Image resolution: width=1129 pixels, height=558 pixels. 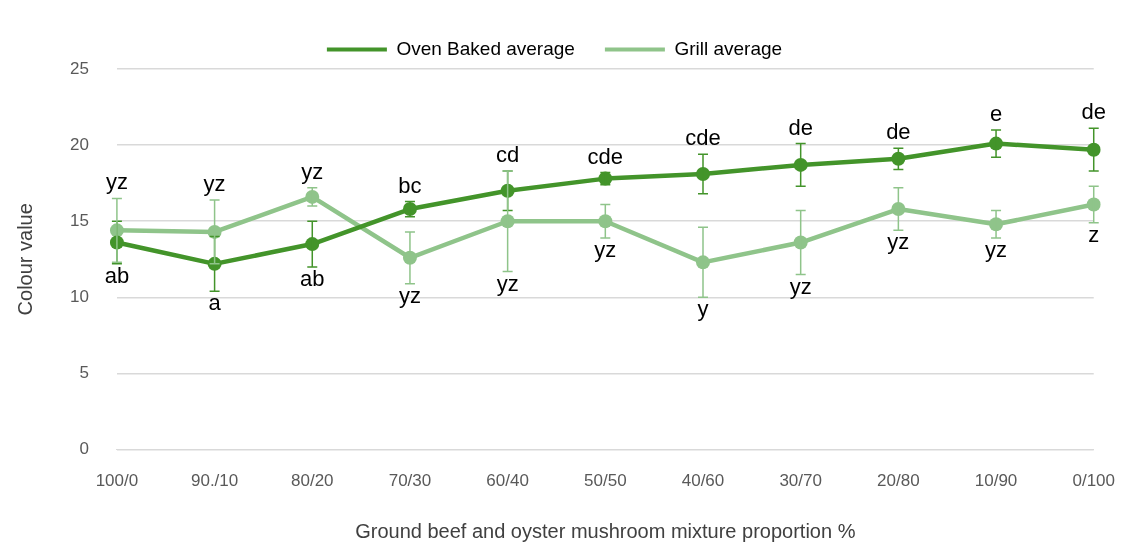 What do you see at coordinates (1093, 481) in the screenshot?
I see `x-tick-label: 0/100` at bounding box center [1093, 481].